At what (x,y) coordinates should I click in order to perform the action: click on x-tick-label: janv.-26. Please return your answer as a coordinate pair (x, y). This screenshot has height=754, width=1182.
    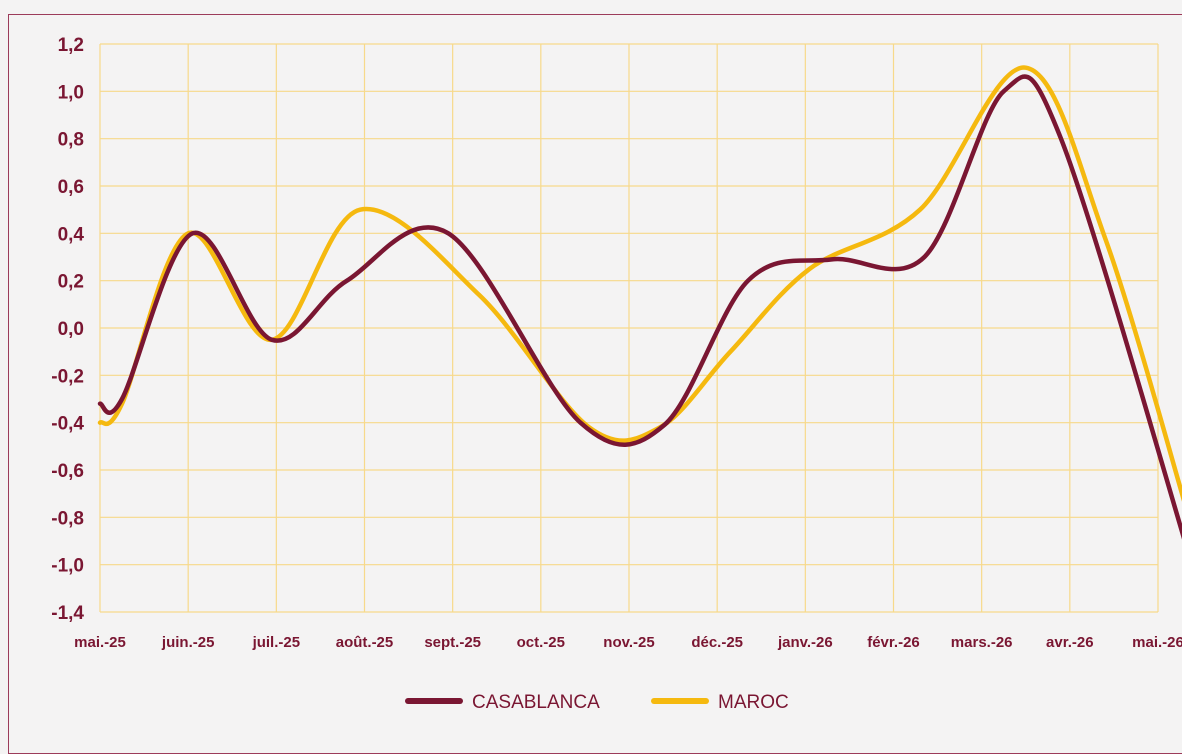
    Looking at the image, I should click on (805, 642).